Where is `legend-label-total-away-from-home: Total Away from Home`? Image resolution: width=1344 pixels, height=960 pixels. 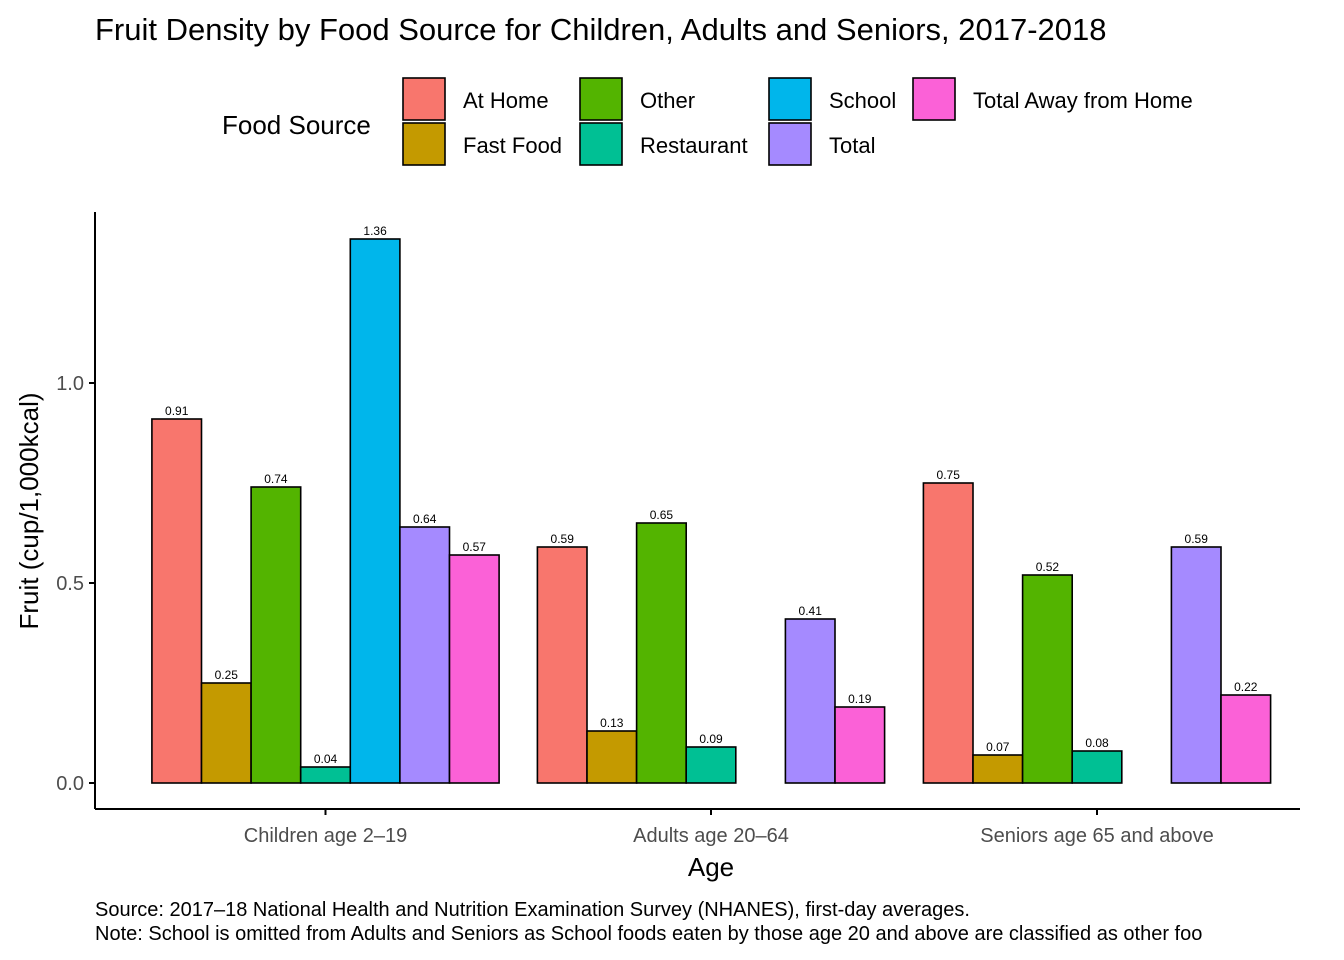 legend-label-total-away-from-home: Total Away from Home is located at coordinates (1083, 100).